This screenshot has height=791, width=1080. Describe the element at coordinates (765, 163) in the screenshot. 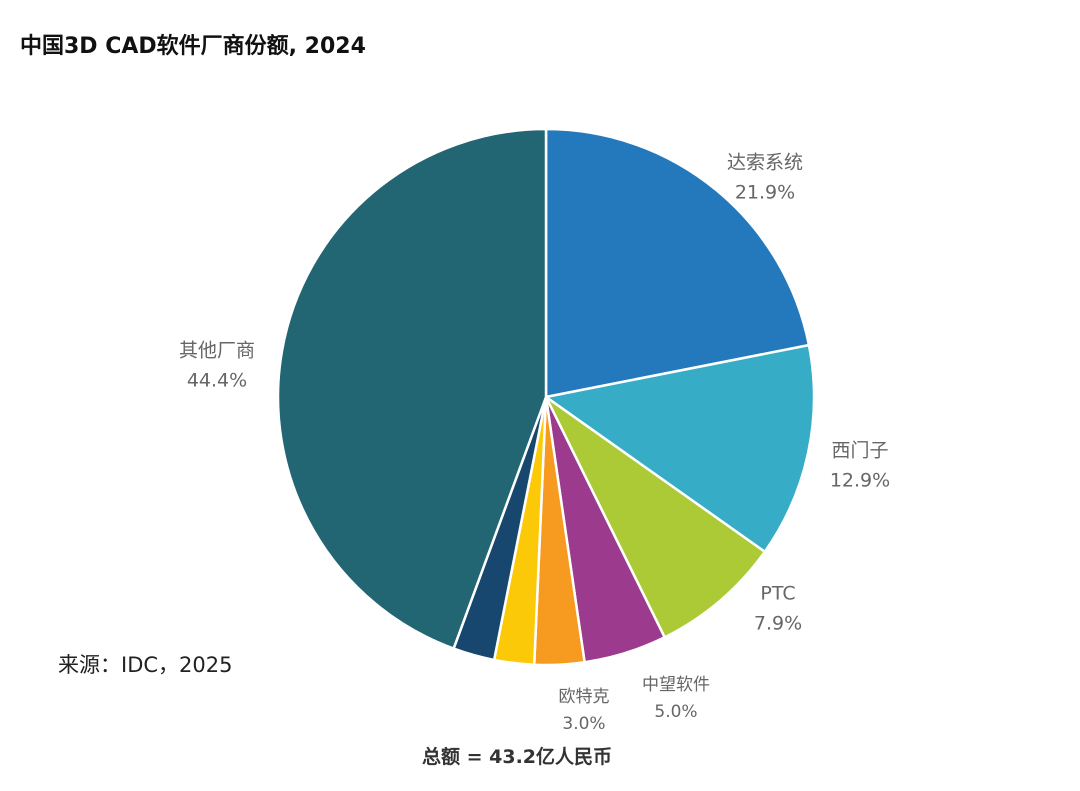

I see `slice-label-name: 达索系统` at that location.